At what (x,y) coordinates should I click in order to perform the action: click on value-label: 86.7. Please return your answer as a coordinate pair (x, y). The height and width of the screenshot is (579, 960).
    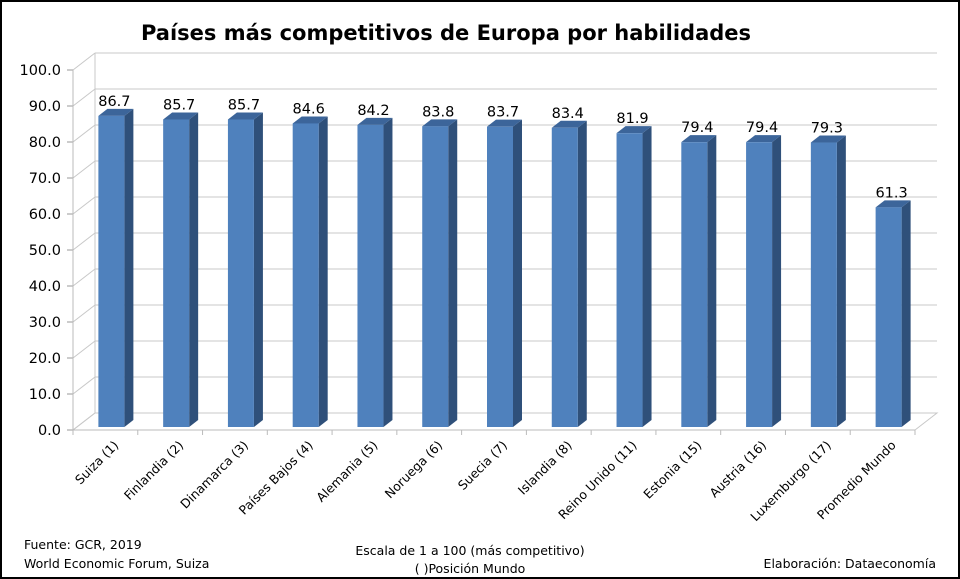
    Looking at the image, I should click on (114, 102).